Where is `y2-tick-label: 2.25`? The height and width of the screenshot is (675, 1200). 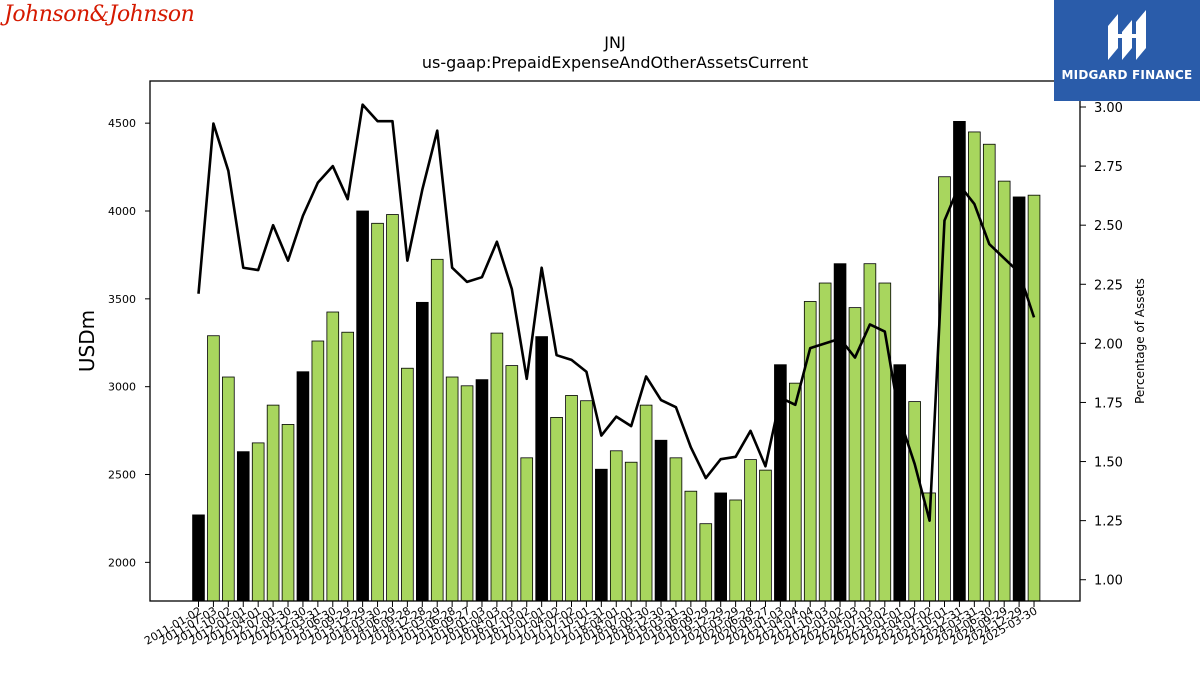
y2-tick-label: 2.25 is located at coordinates (1108, 285).